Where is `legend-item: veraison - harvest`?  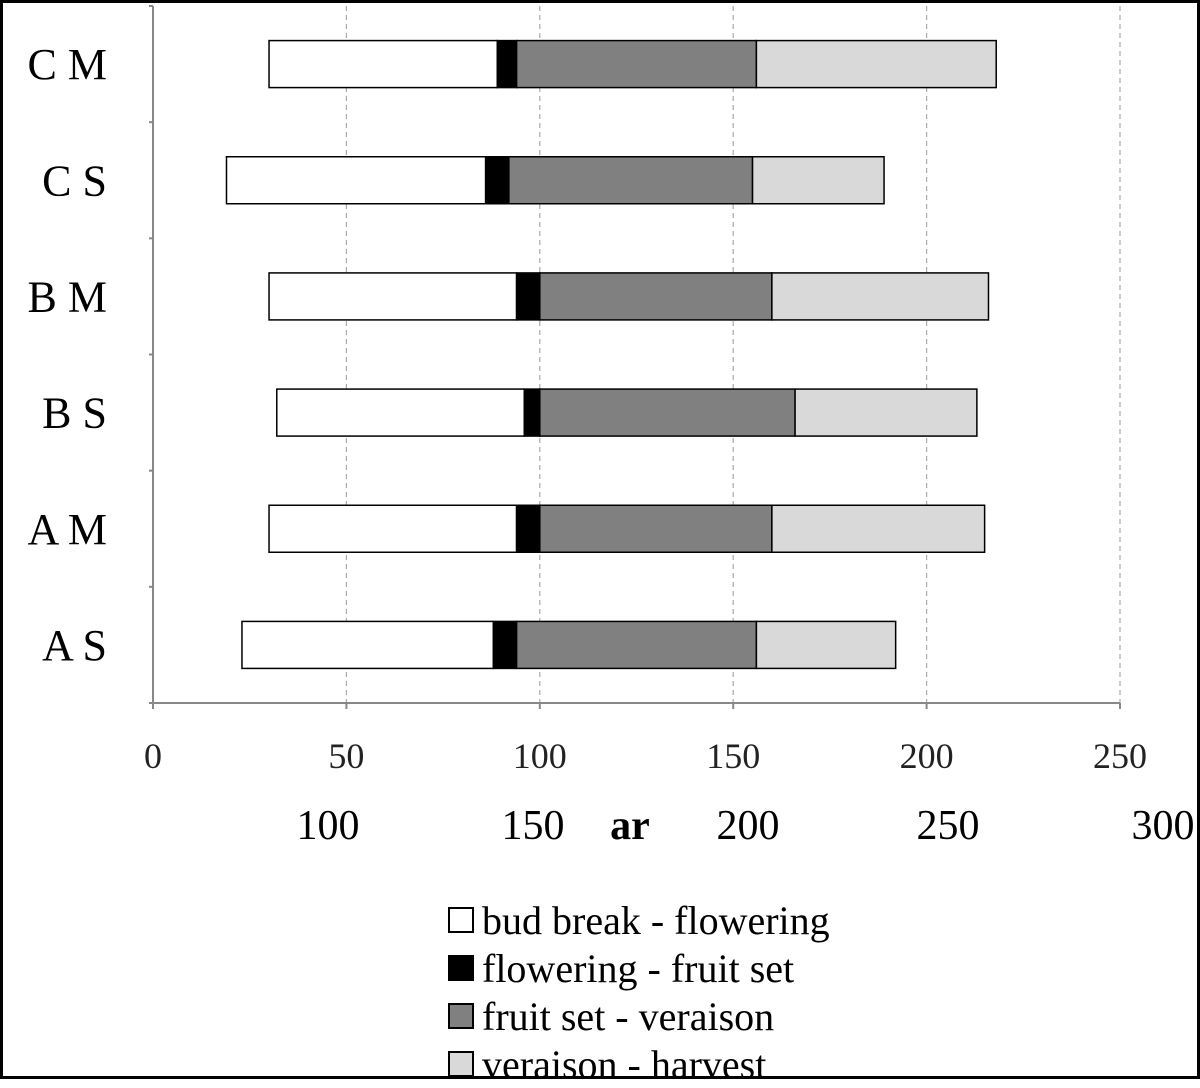 legend-item: veraison - harvest is located at coordinates (728, 1064).